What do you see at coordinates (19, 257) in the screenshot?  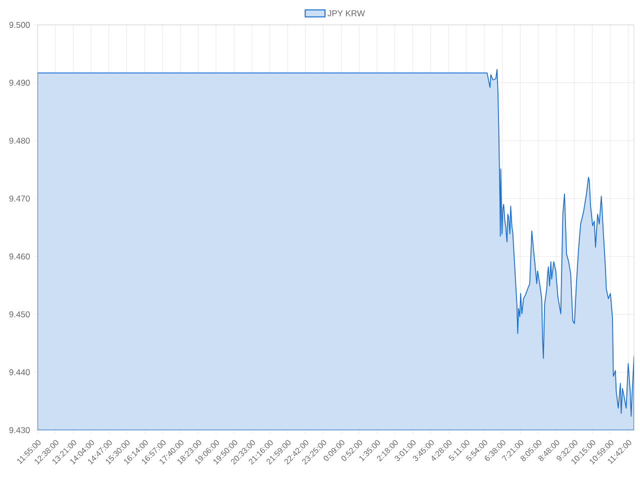 I see `y-tick-label: 9.460` at bounding box center [19, 257].